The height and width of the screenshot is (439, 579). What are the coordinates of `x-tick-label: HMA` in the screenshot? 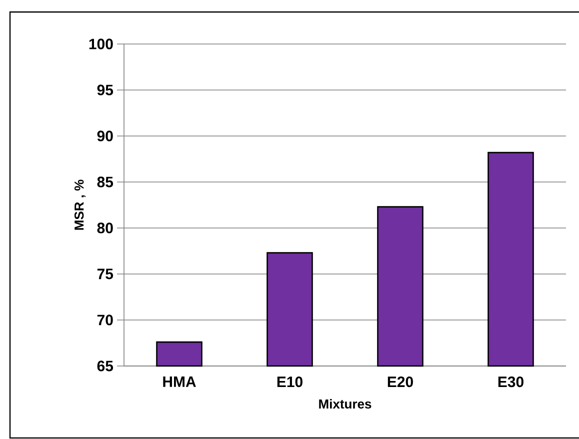 It's located at (179, 381).